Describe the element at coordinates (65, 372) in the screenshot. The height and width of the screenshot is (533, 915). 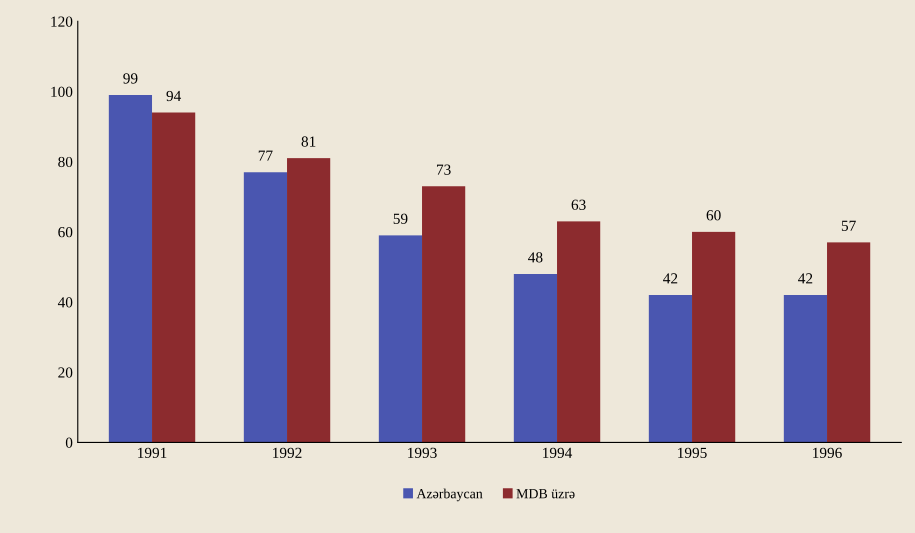
I see `y-tick-label: 20` at that location.